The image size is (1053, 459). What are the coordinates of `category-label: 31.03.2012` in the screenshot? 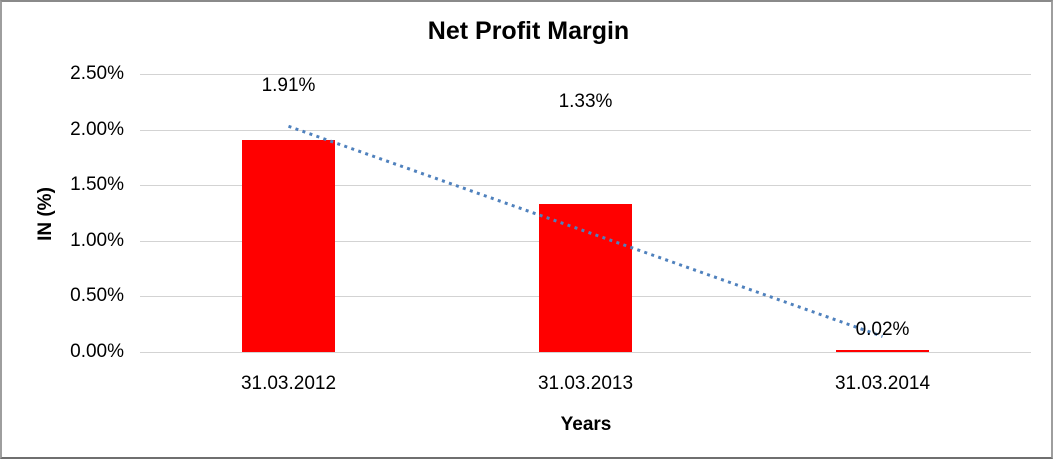 It's located at (288, 383).